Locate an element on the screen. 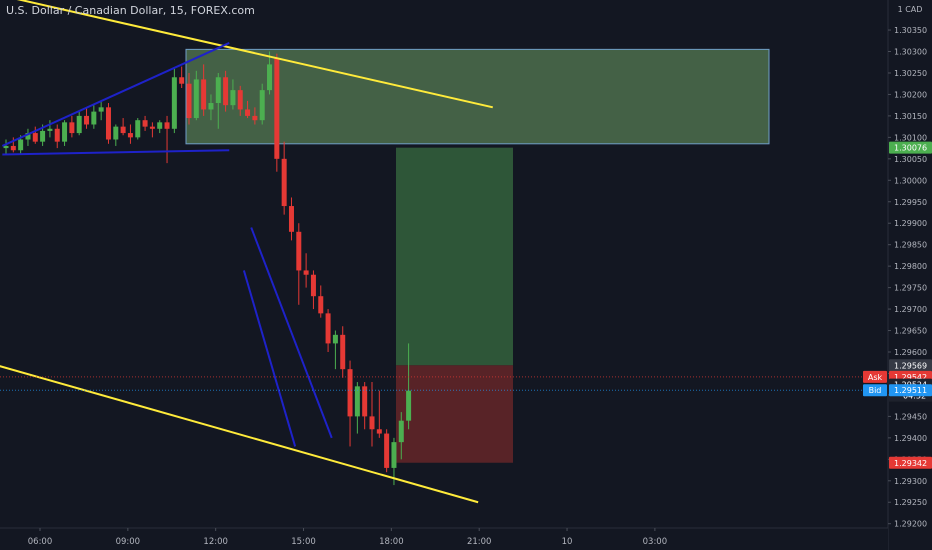 The width and height of the screenshot is (932, 550). price-tag-value: 1.29342 is located at coordinates (910, 463).